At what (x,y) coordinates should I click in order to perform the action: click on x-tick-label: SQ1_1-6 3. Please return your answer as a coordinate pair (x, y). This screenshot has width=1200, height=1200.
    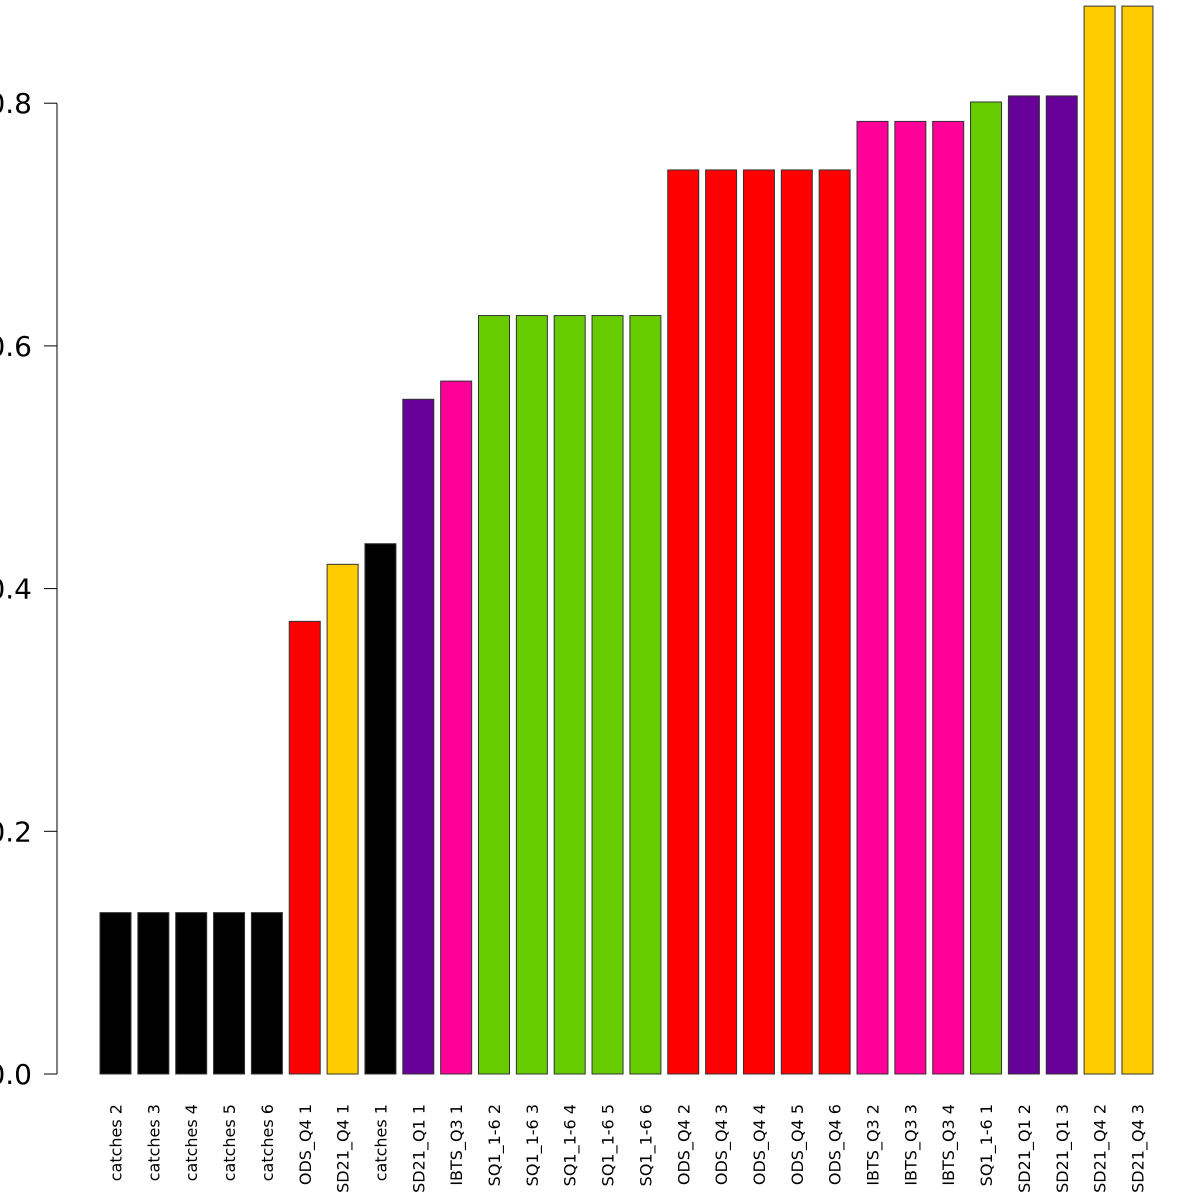
    Looking at the image, I should click on (533, 1145).